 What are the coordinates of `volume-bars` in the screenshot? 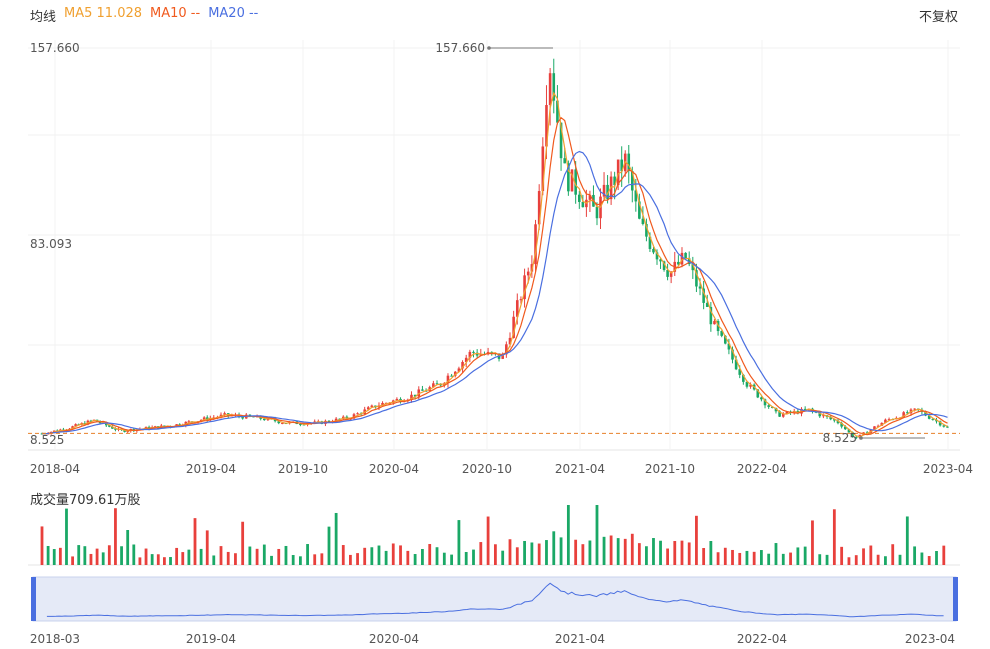 It's located at (493, 535).